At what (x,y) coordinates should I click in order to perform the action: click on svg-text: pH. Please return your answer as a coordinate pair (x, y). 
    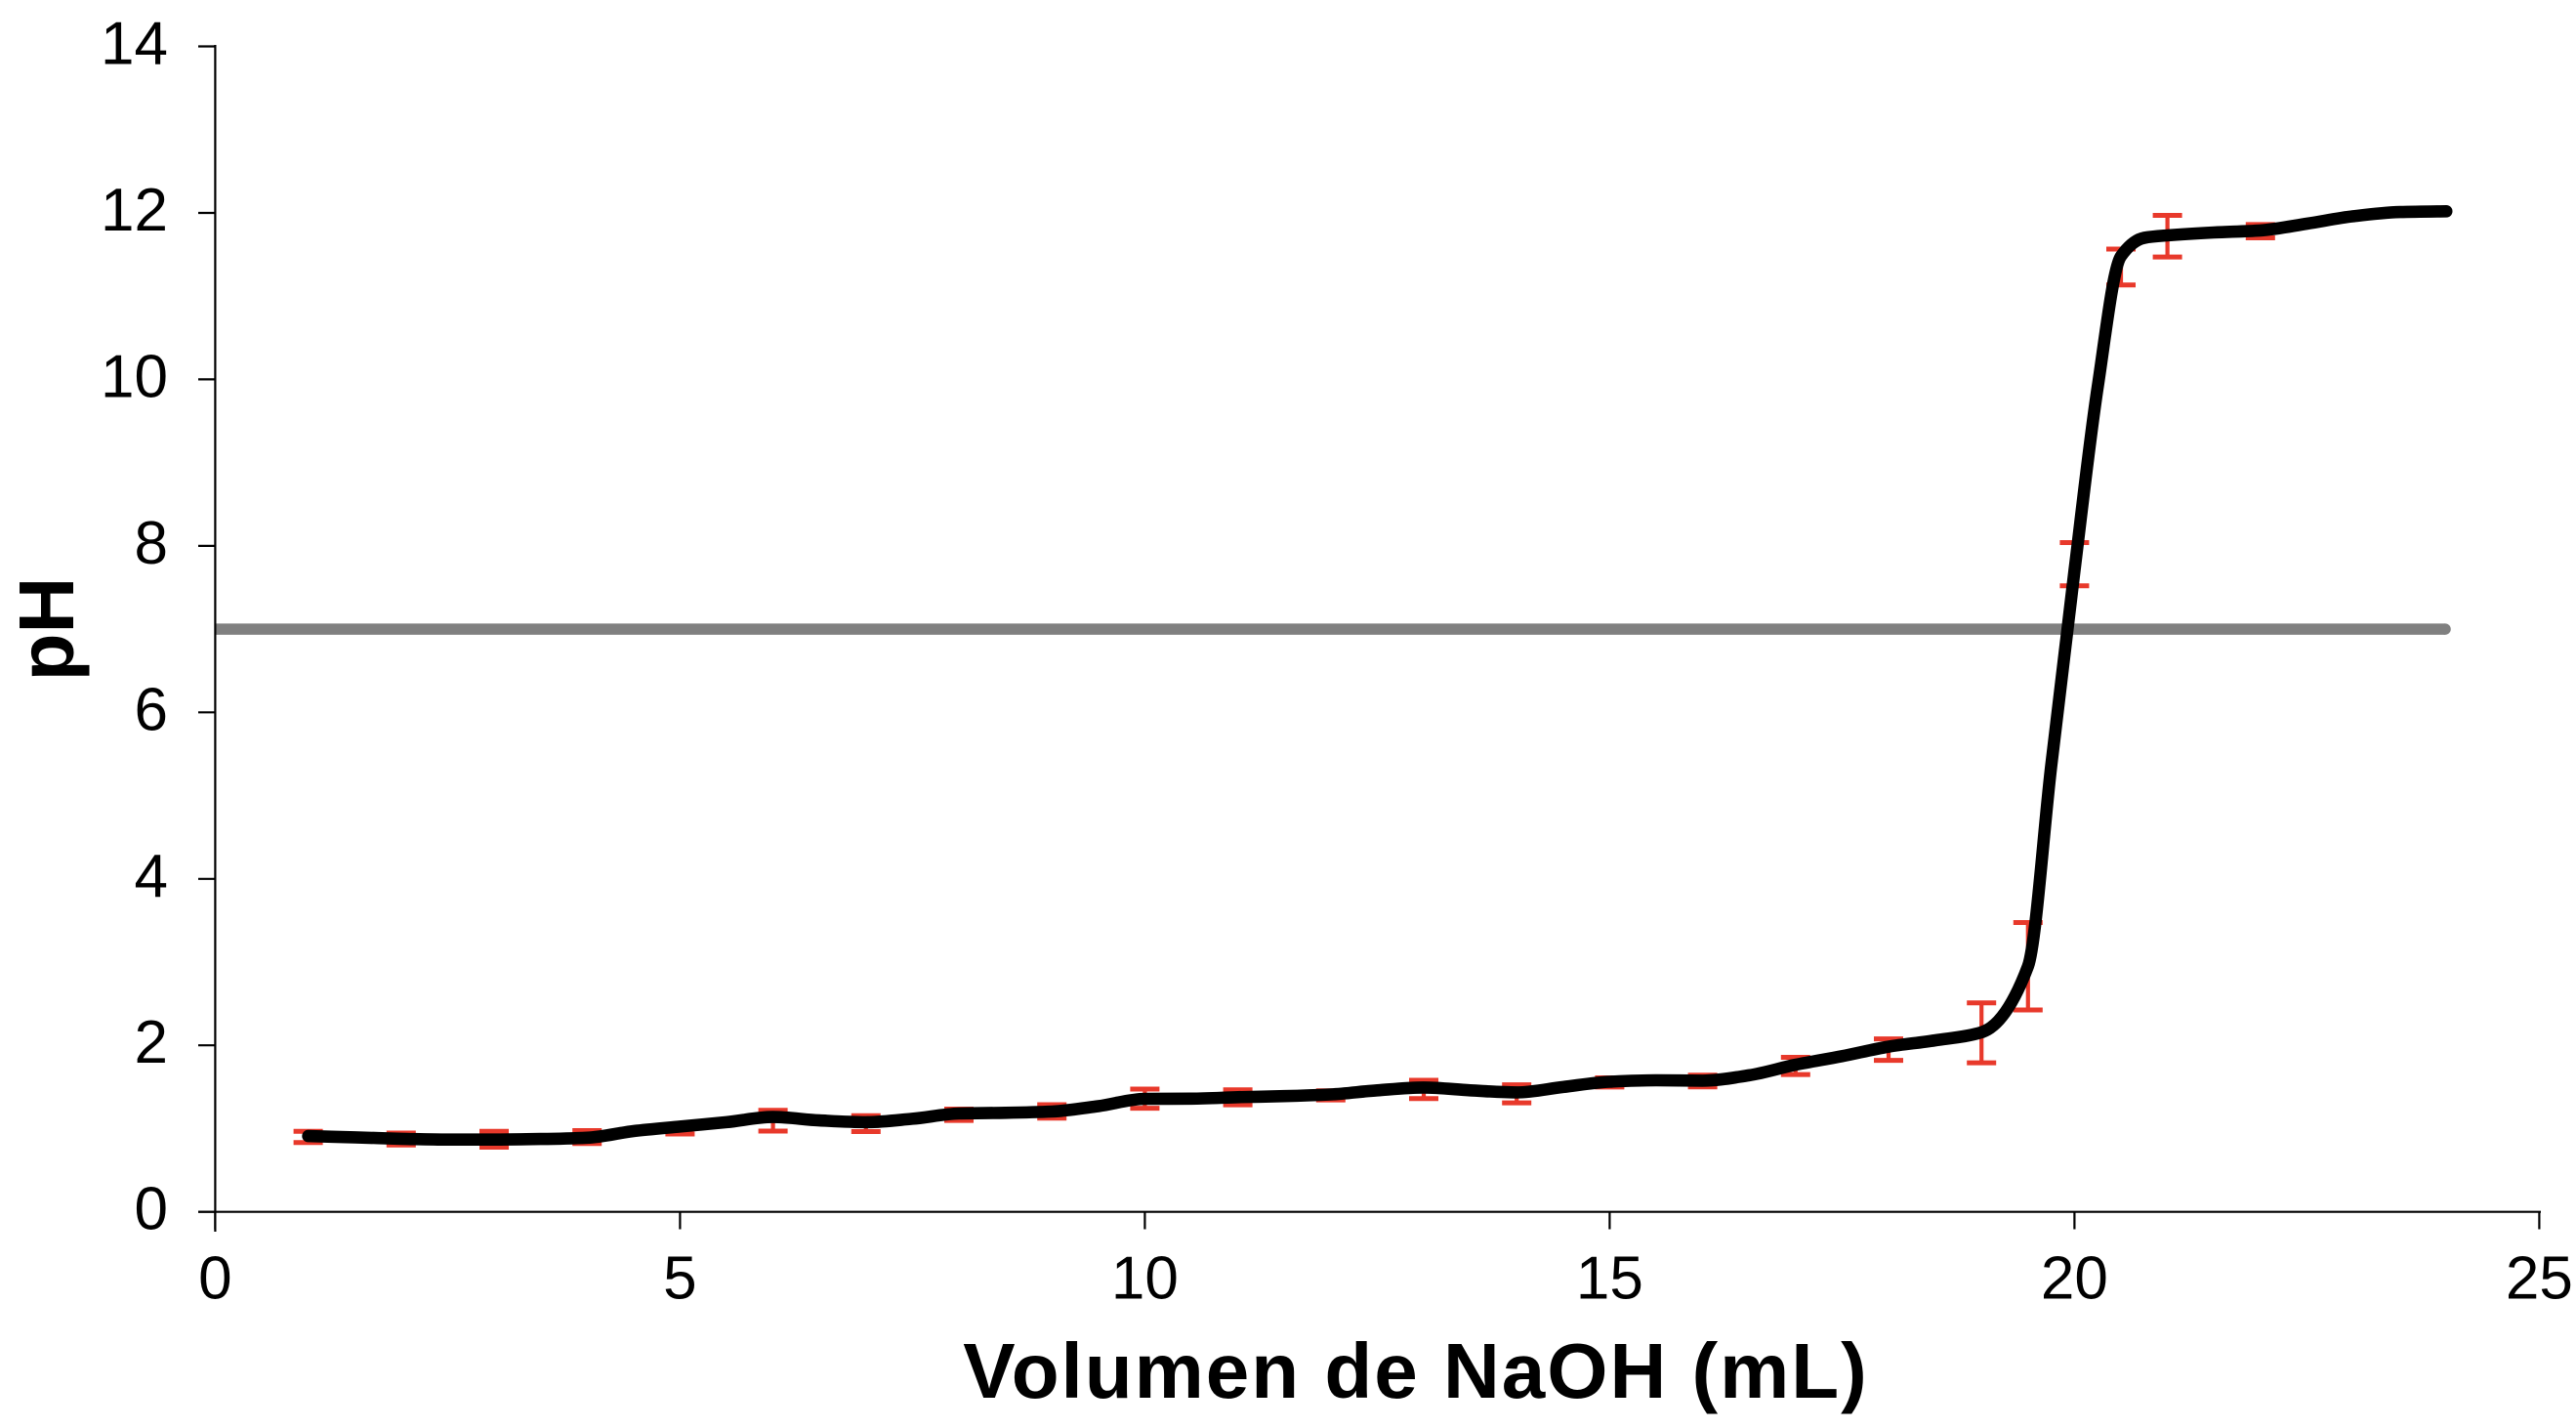
    Looking at the image, I should click on (46, 629).